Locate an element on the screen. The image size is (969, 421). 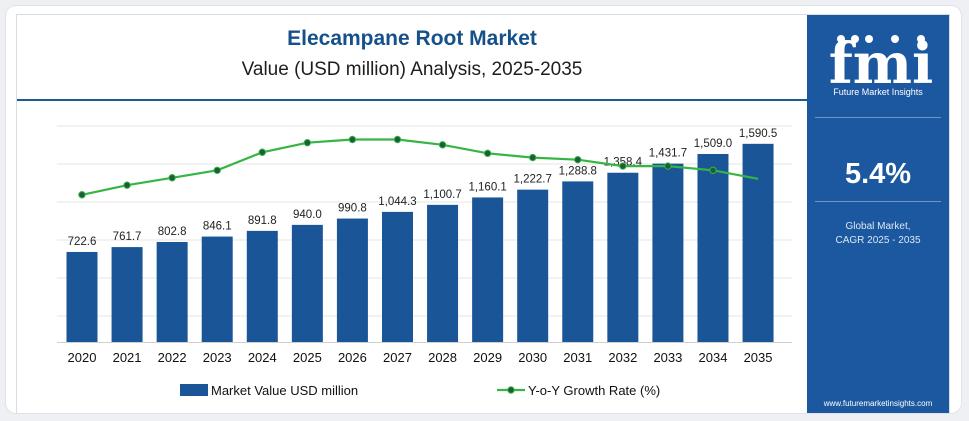
legend-line-label: Y-o-Y Growth Rate (%) is located at coordinates (594, 390).